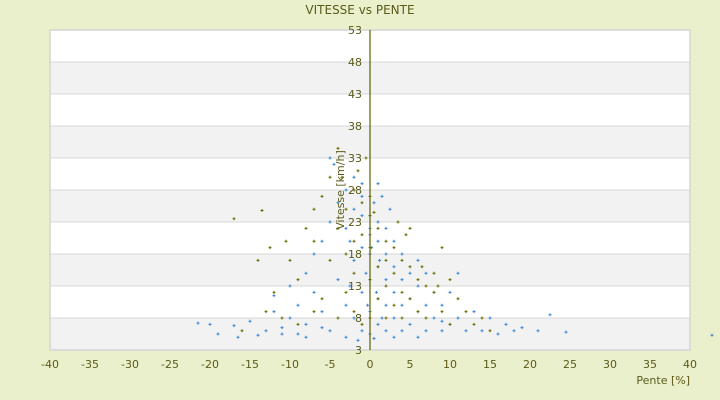  I want to click on x-tick-label: -35, so click(90, 364).